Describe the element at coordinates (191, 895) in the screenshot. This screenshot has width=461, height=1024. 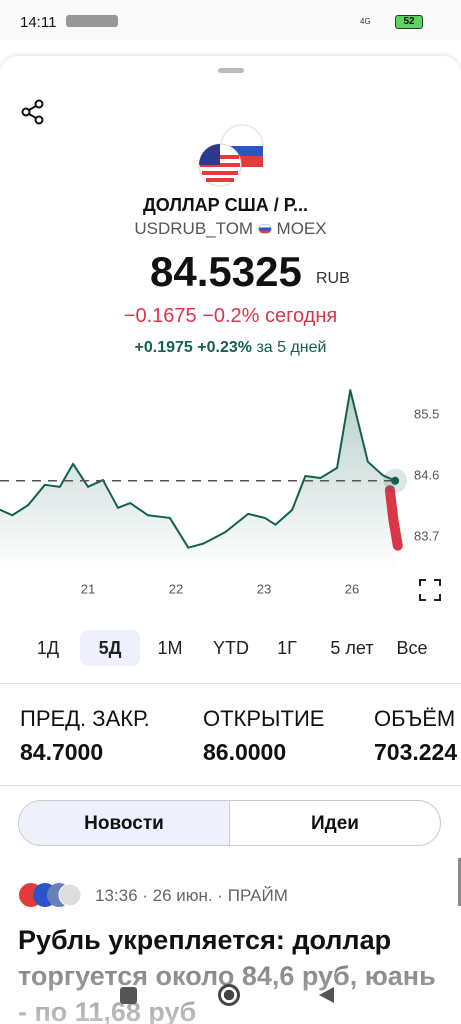
I see `news-meta: 13:36 · 26 июн. · ПРАЙМ` at that location.